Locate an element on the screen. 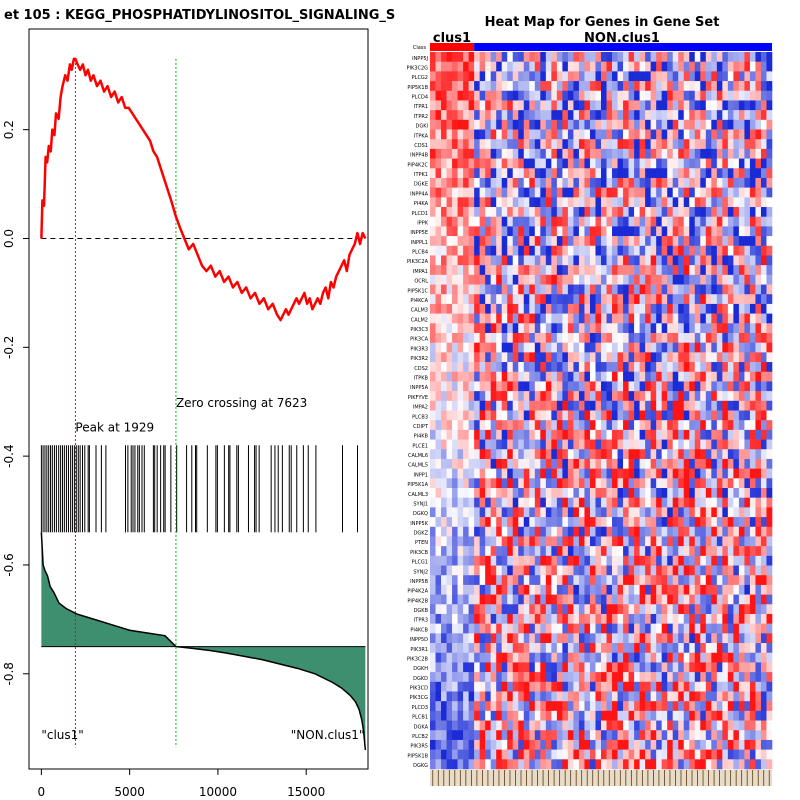 The image size is (800, 800). column-strip-bg is located at coordinates (601, 778).